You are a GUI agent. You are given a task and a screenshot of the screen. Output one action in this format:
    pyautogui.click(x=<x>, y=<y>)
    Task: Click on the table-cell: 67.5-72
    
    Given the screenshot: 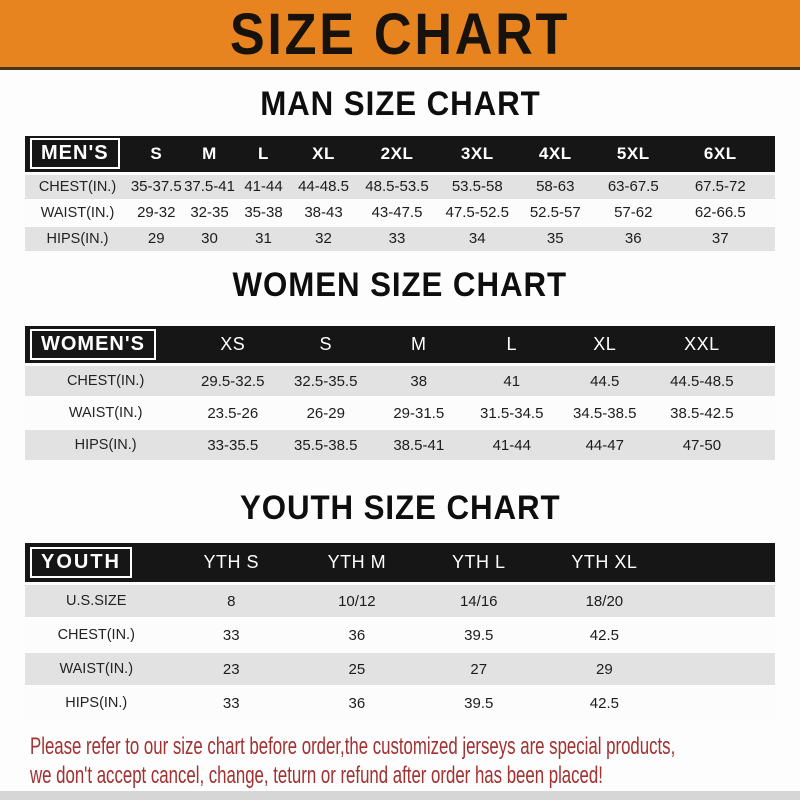 What is the action you would take?
    pyautogui.click(x=720, y=187)
    